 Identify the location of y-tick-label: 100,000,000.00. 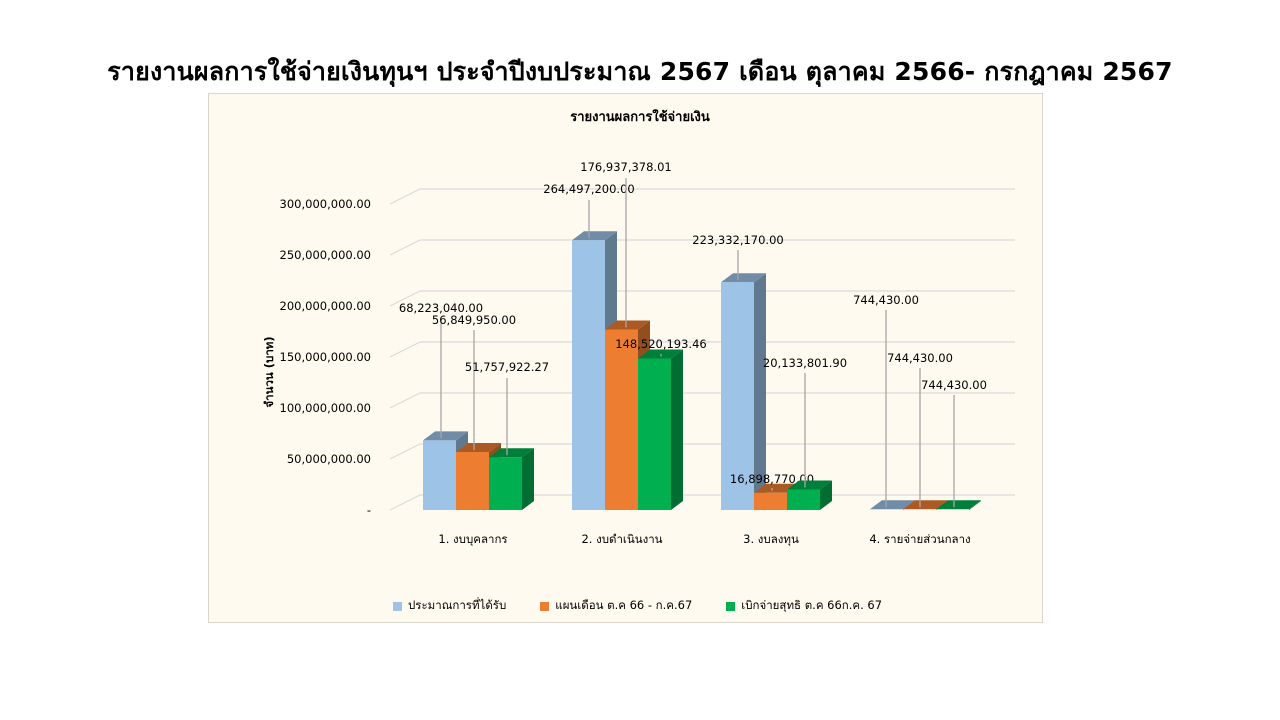
(325, 408).